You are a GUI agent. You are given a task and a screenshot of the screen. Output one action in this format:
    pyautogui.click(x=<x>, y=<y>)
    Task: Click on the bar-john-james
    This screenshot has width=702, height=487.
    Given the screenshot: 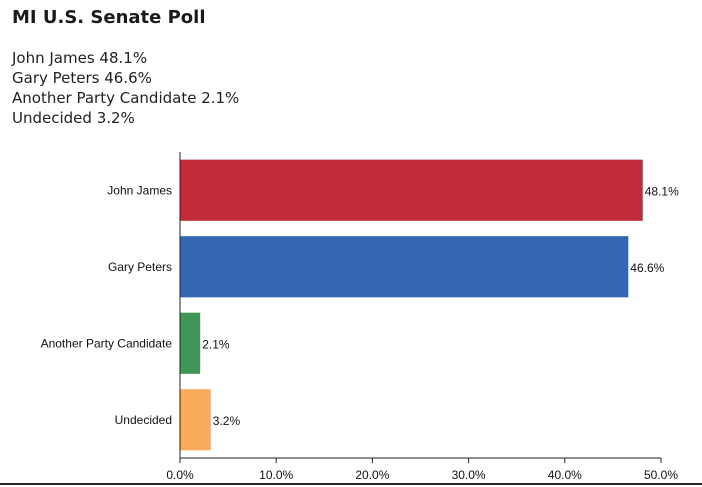 What is the action you would take?
    pyautogui.click(x=411, y=190)
    